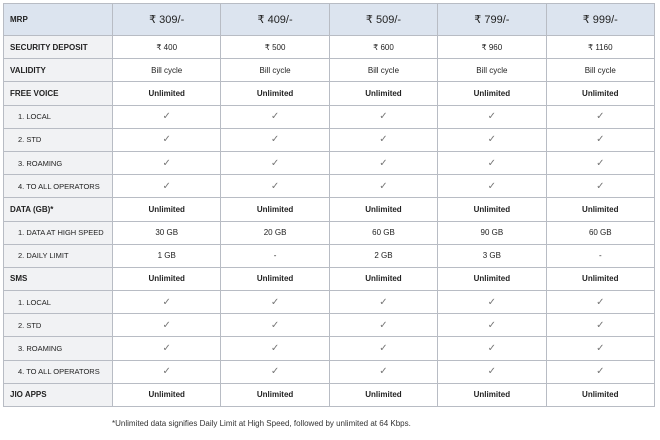  I want to click on row-label: 1. DATA AT HIGH SPEED, so click(58, 232).